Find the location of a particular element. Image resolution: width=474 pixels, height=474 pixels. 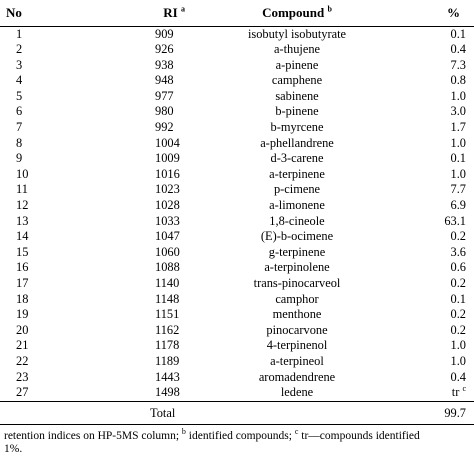

header-compound: Compound b is located at coordinates (297, 13).